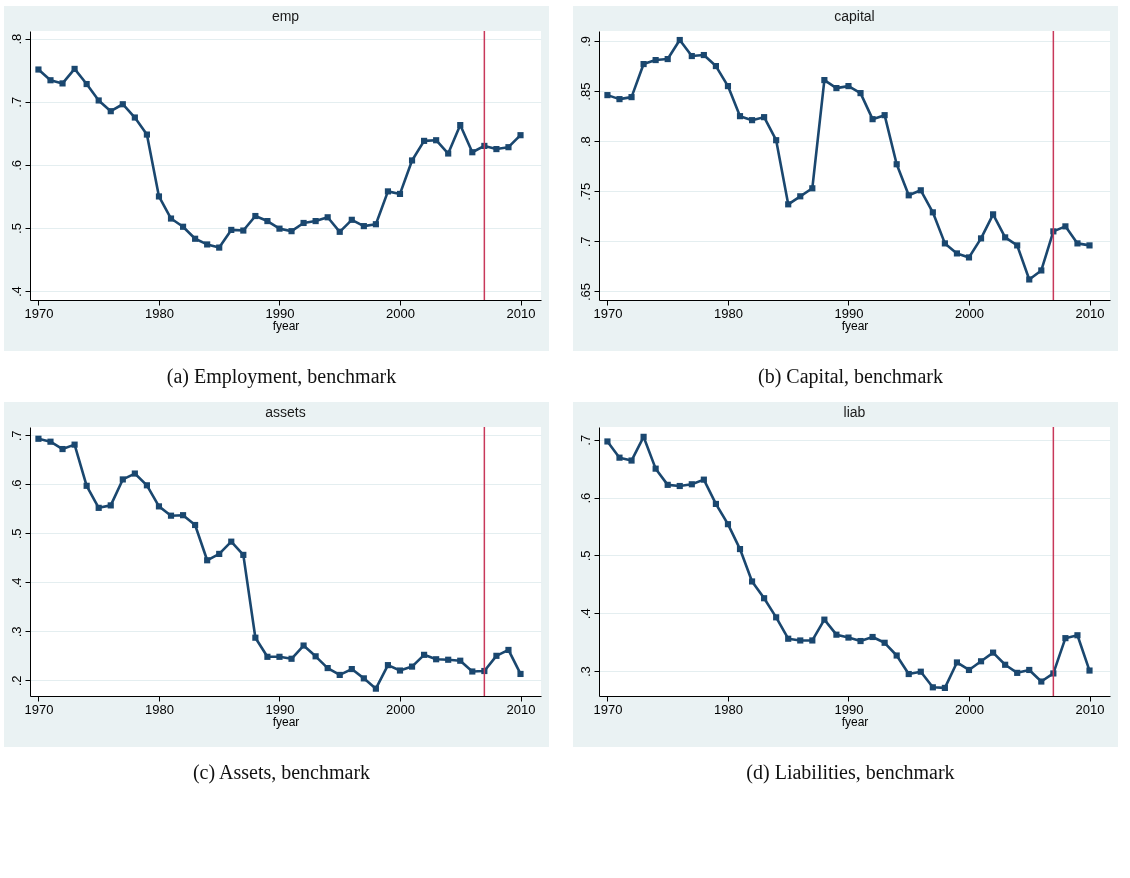  I want to click on text: (b) Capital, benchmark, so click(850, 376).